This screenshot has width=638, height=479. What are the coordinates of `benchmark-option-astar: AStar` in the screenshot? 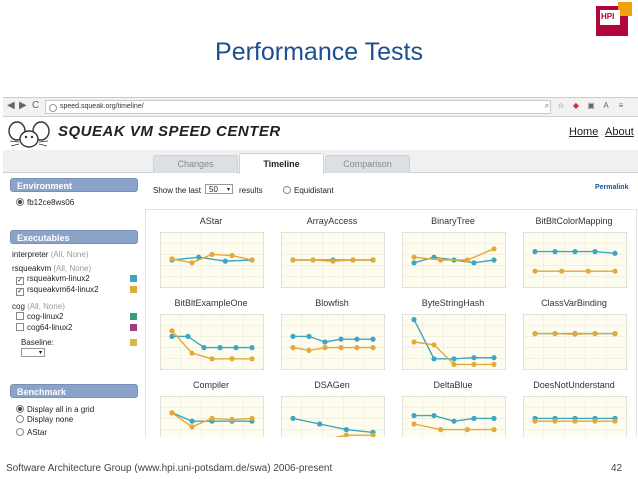 It's located at (31, 432).